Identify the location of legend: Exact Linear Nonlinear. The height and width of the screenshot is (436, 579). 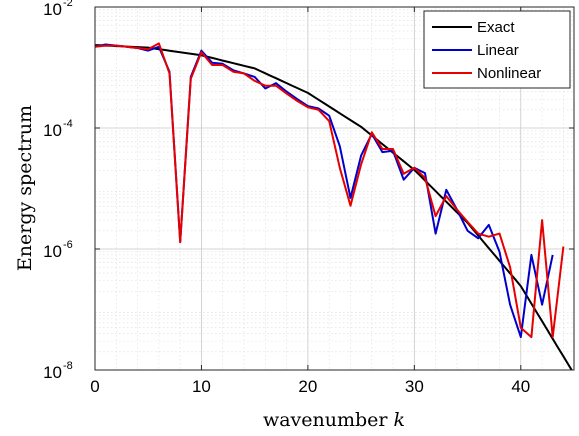
(497, 49).